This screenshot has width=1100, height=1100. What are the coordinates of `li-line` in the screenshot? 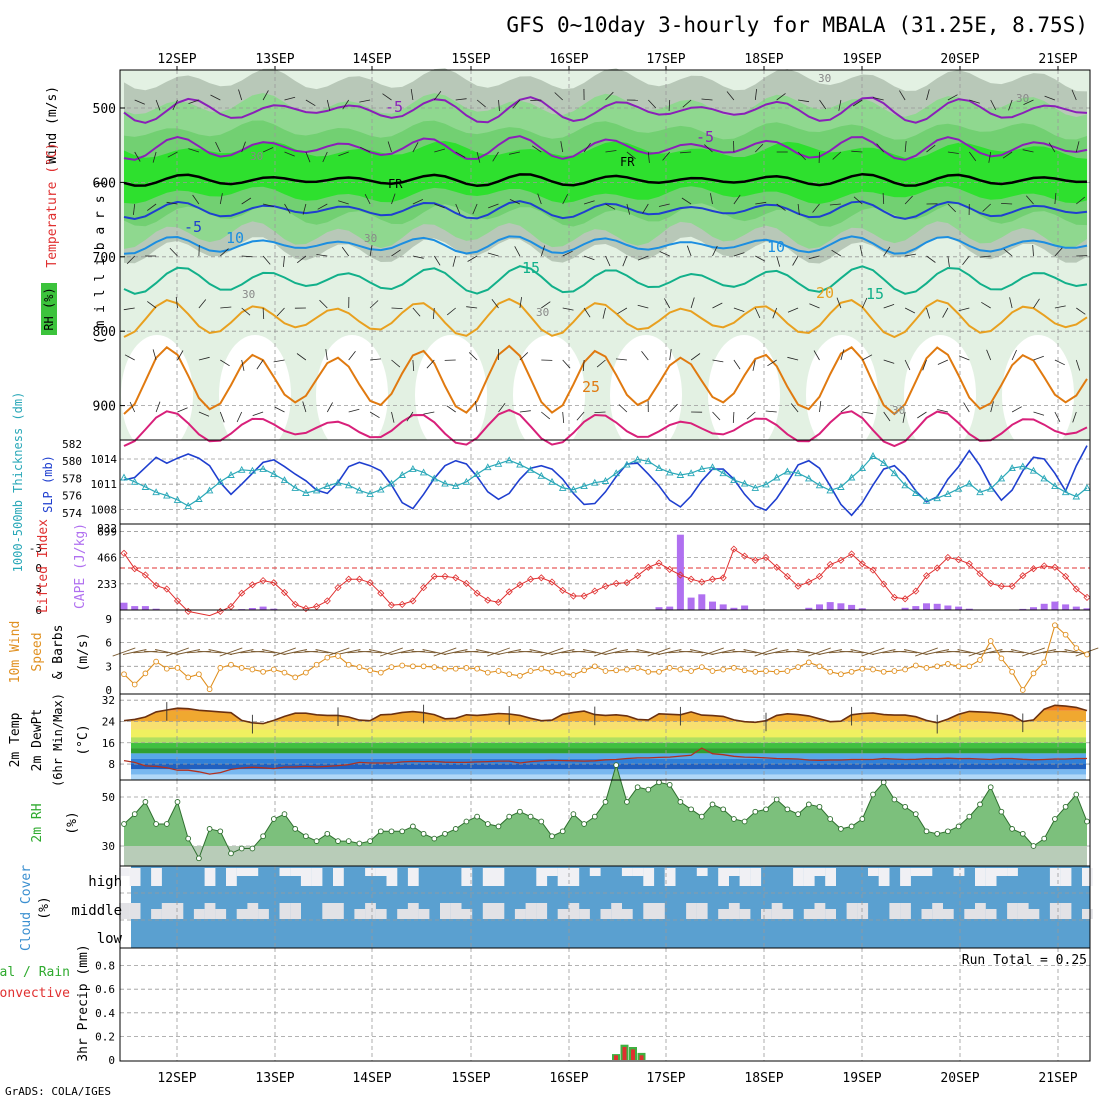 It's located at (605, 582).